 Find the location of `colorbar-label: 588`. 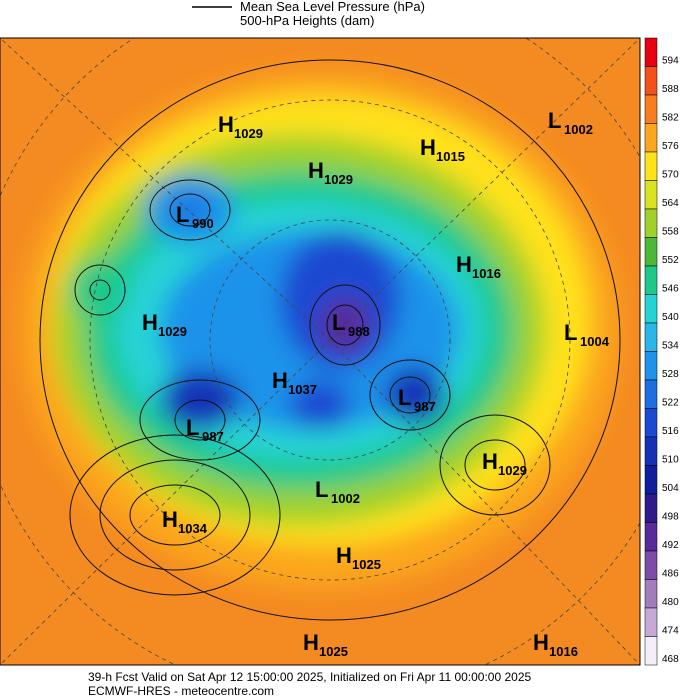

colorbar-label: 588 is located at coordinates (670, 89).